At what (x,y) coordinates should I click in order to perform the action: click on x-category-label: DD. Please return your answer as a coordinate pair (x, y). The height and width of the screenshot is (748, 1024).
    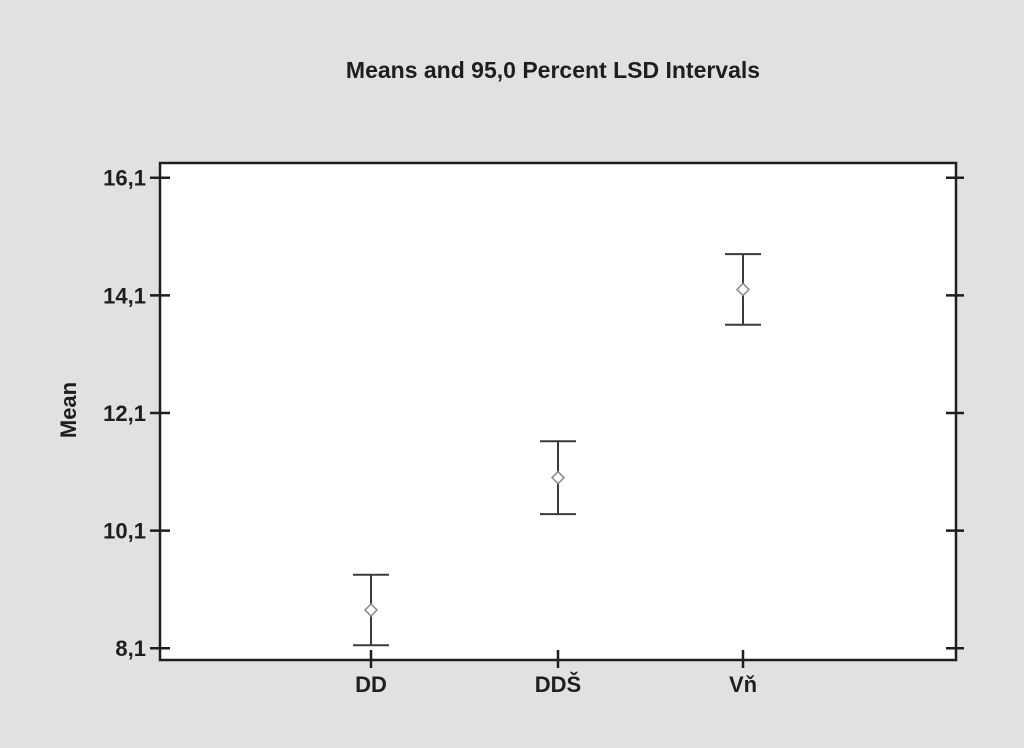
    Looking at the image, I should click on (371, 684).